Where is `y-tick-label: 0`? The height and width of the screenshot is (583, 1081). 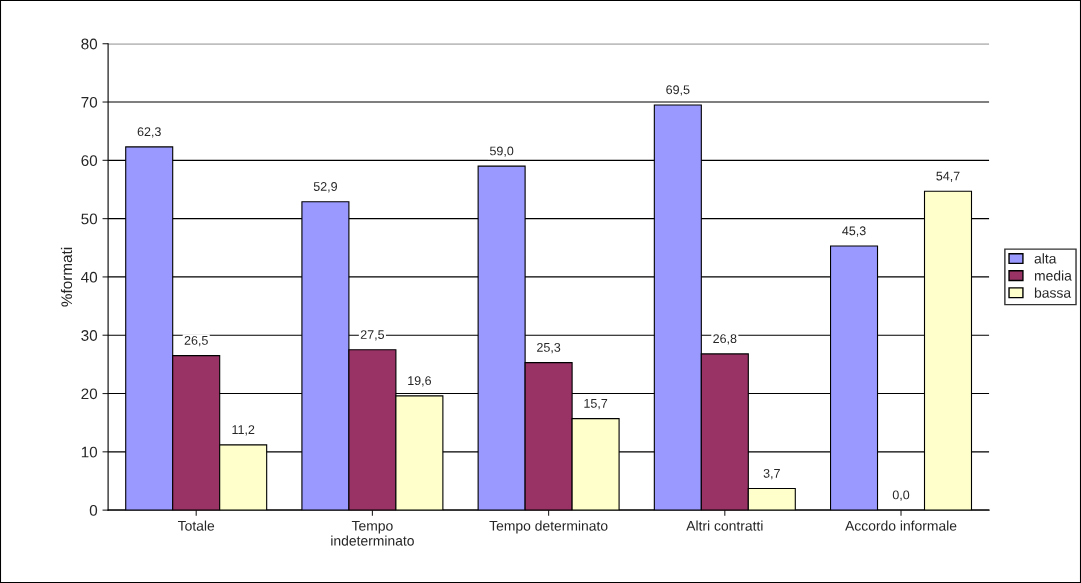
y-tick-label: 0 is located at coordinates (93, 510).